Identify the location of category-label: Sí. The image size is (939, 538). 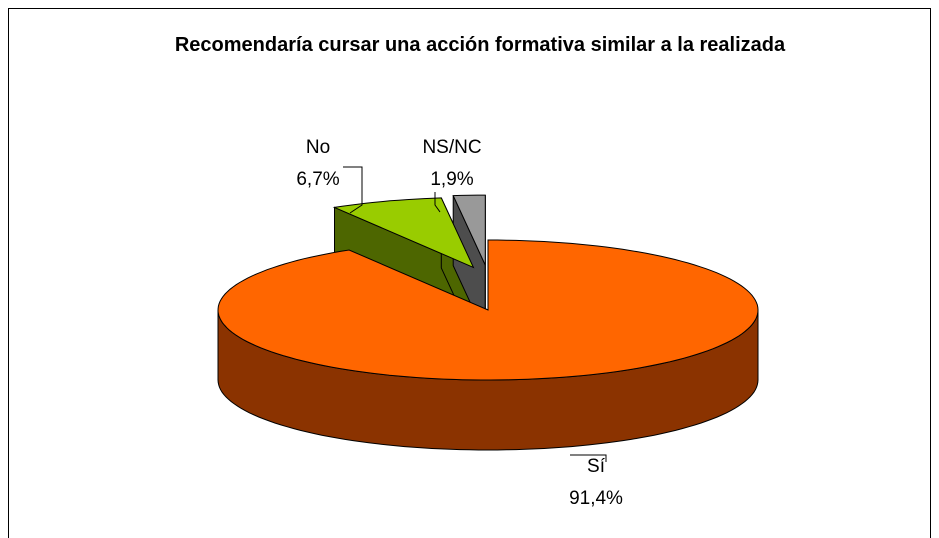
(596, 466).